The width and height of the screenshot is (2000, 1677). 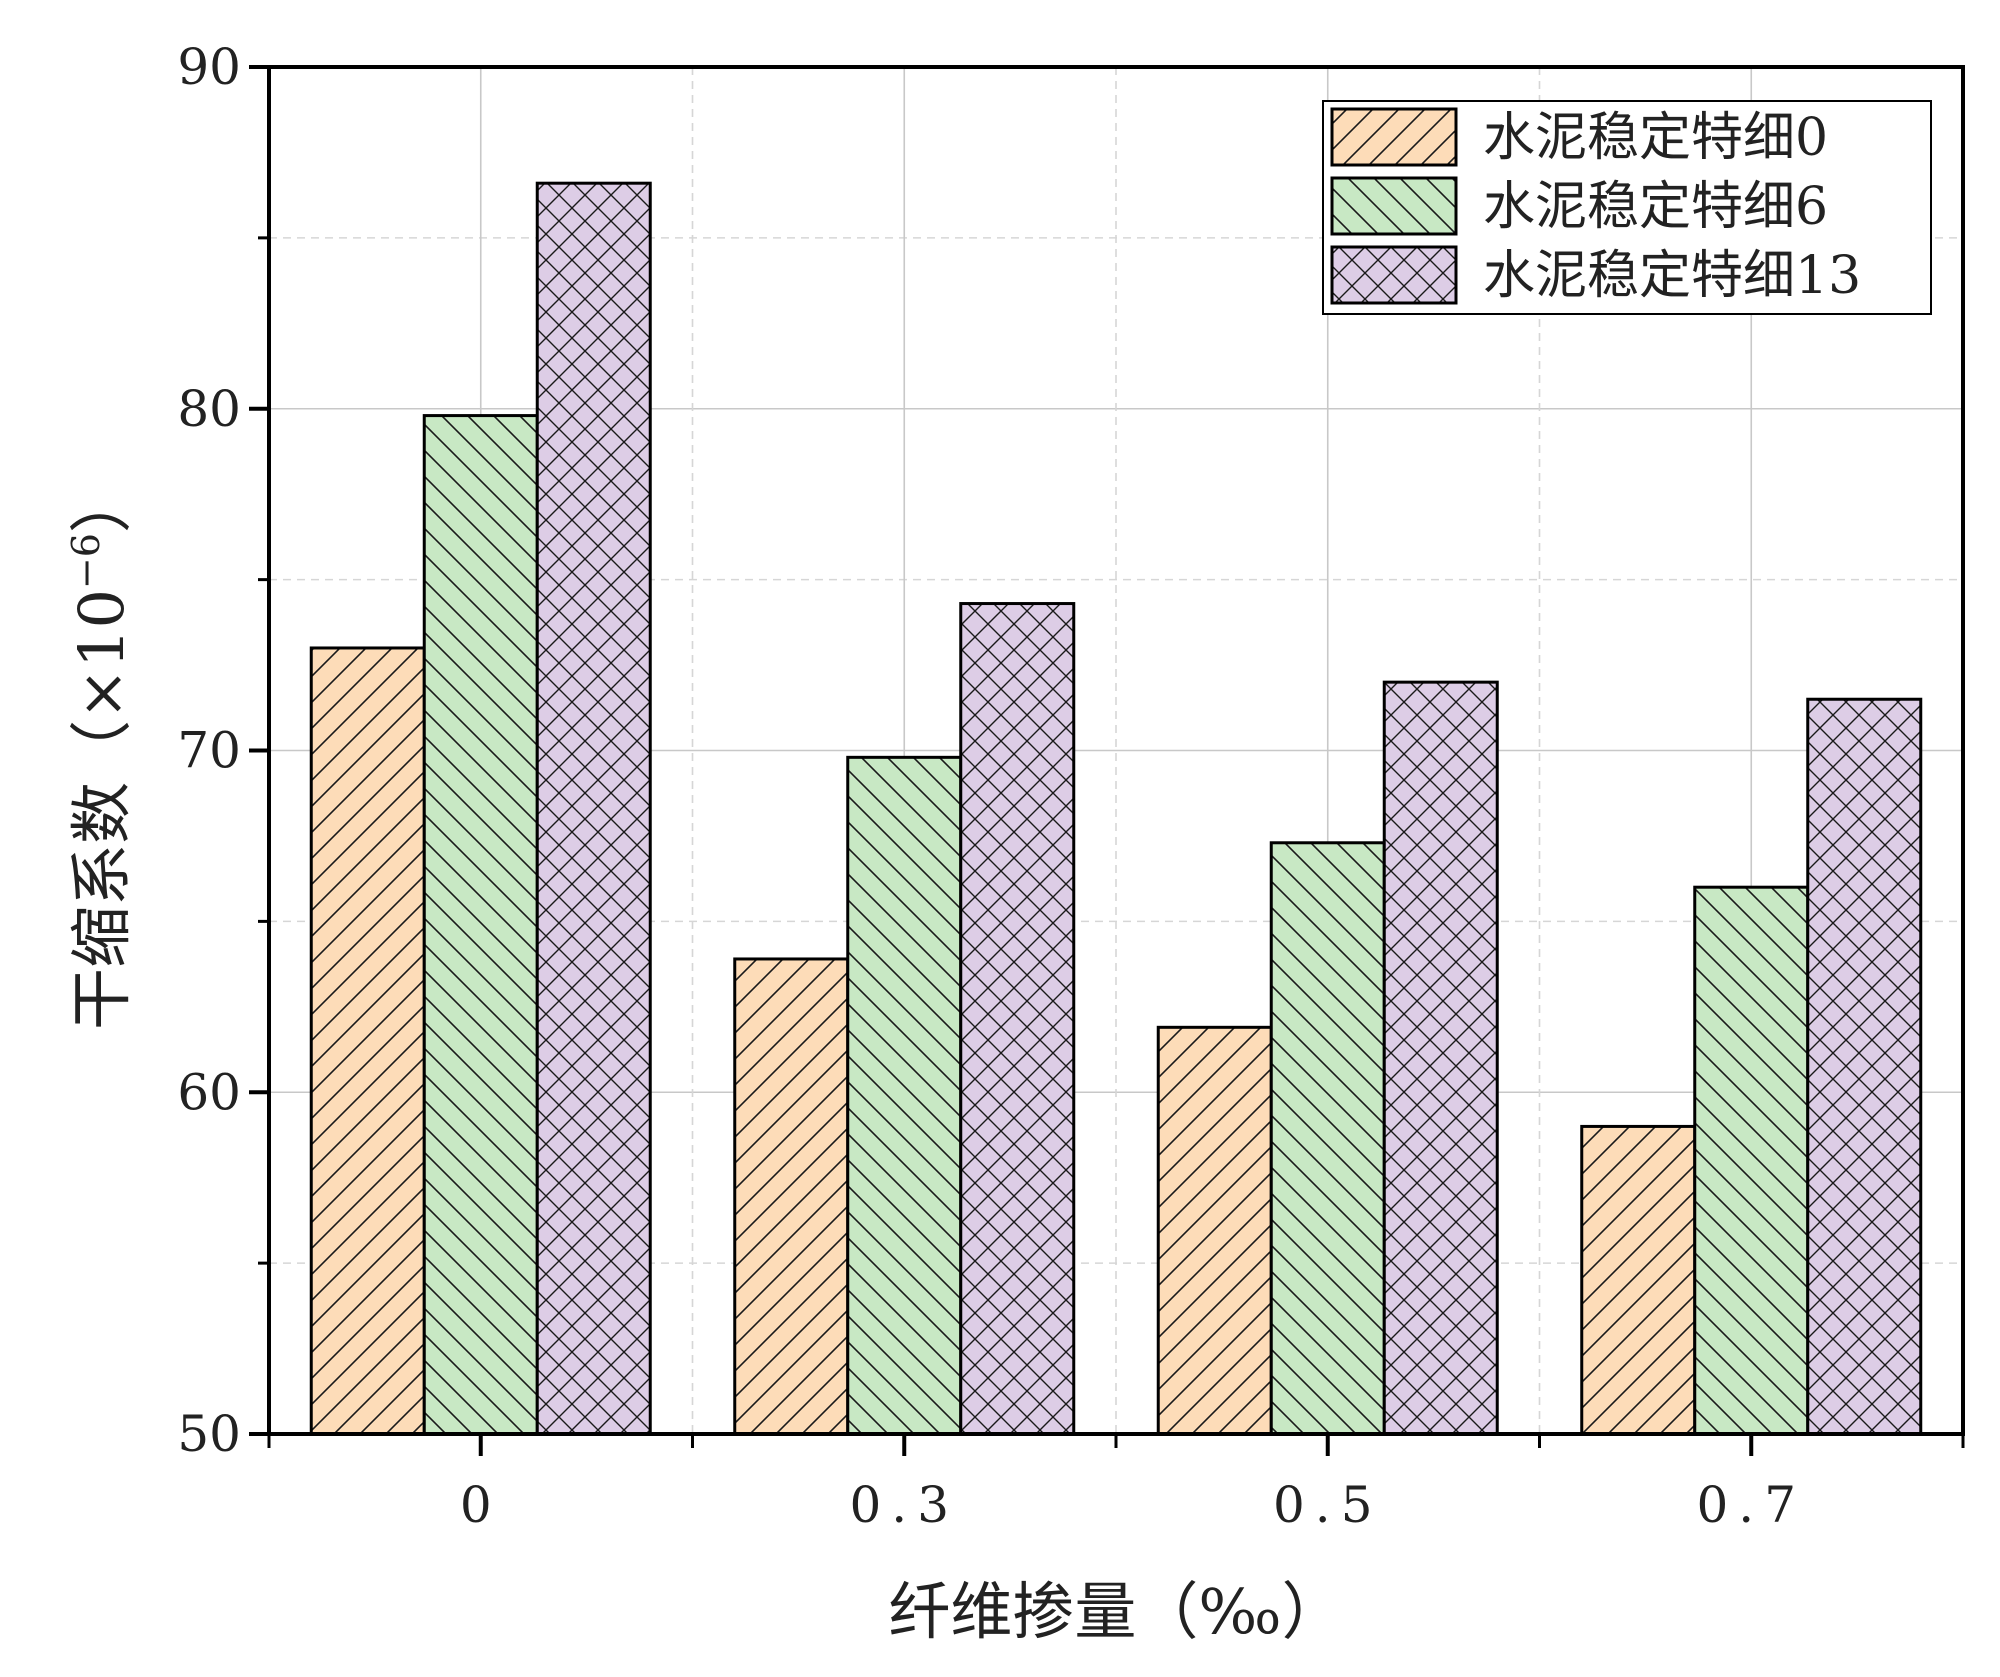 I want to click on y-axis-title: 干缩系数（×10−6）, so click(x=101, y=750).